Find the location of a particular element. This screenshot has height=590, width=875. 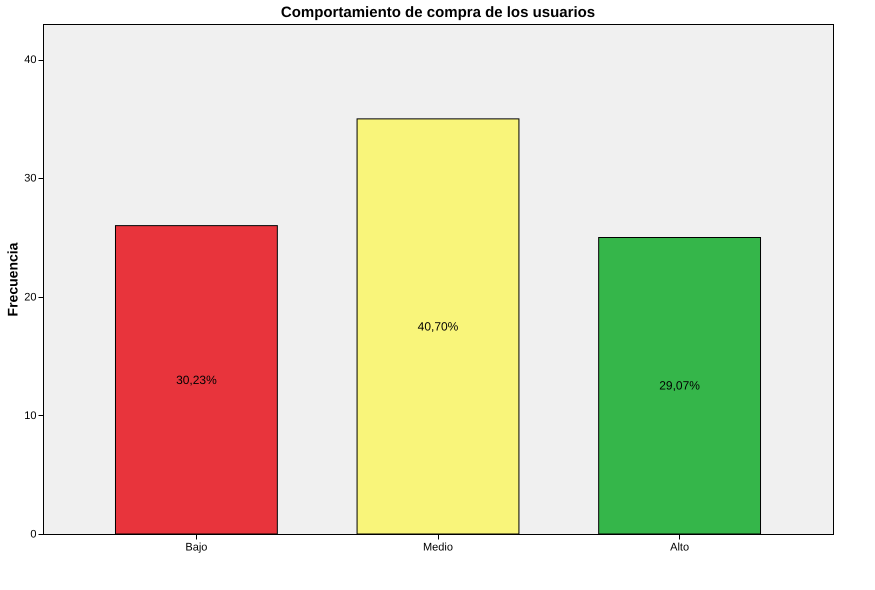

y-axis-title: Frecuencia is located at coordinates (12, 279).